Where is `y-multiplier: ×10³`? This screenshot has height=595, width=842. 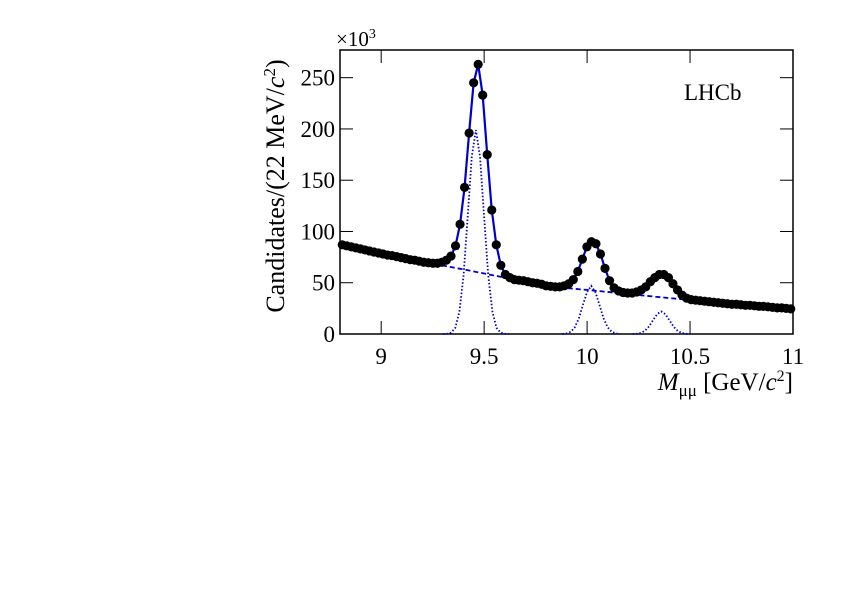 y-multiplier: ×10³ is located at coordinates (356, 39).